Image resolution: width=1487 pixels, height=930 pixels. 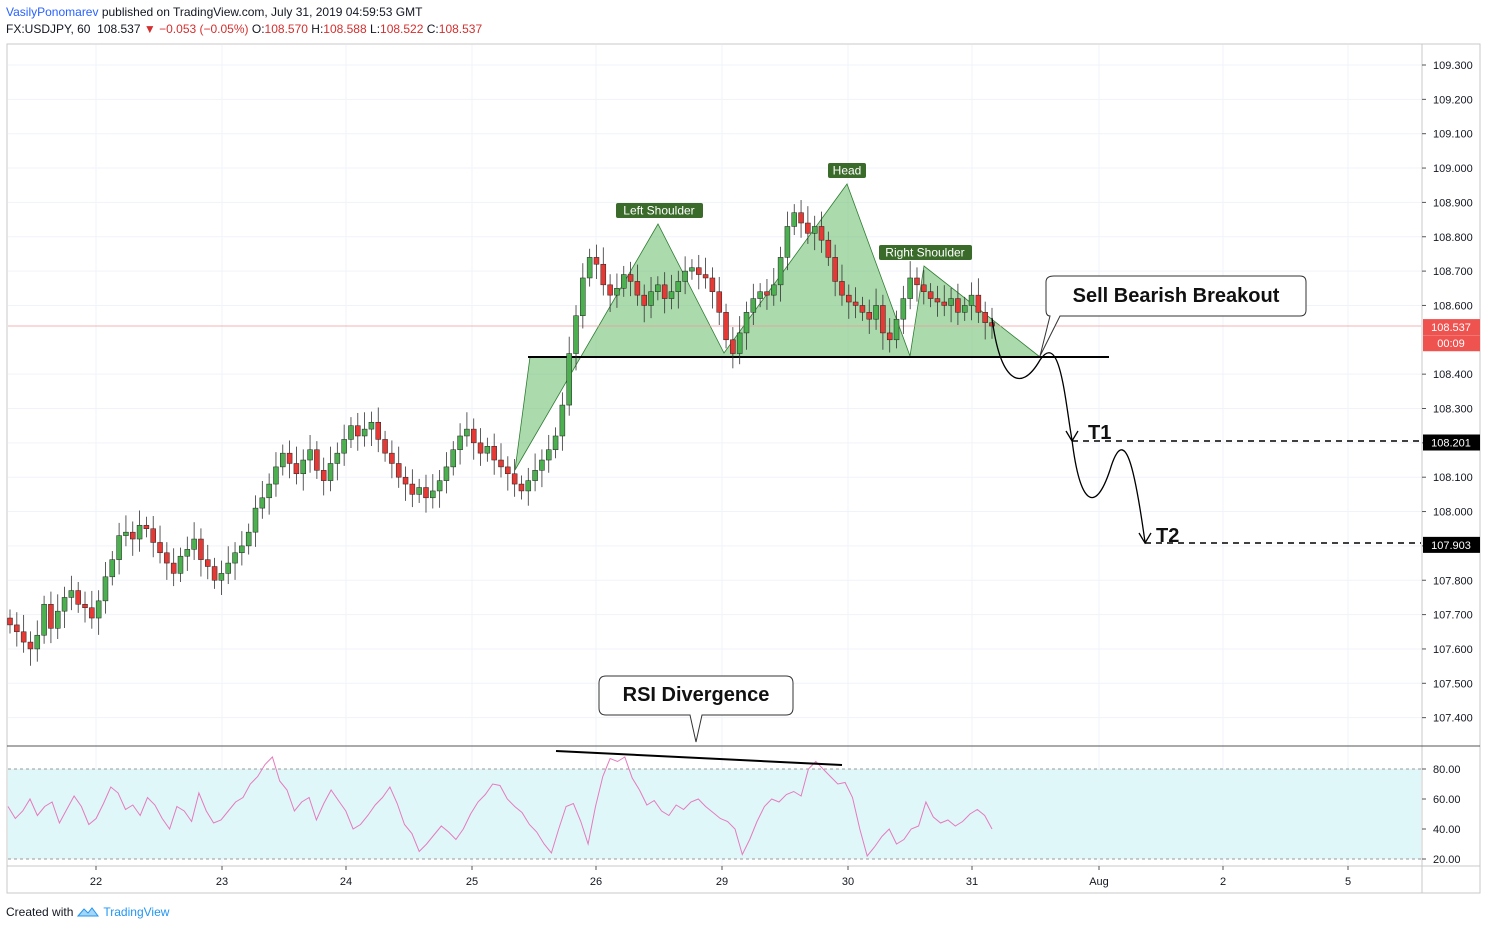 I want to click on price-tick-label: 108.300, so click(x=1453, y=410).